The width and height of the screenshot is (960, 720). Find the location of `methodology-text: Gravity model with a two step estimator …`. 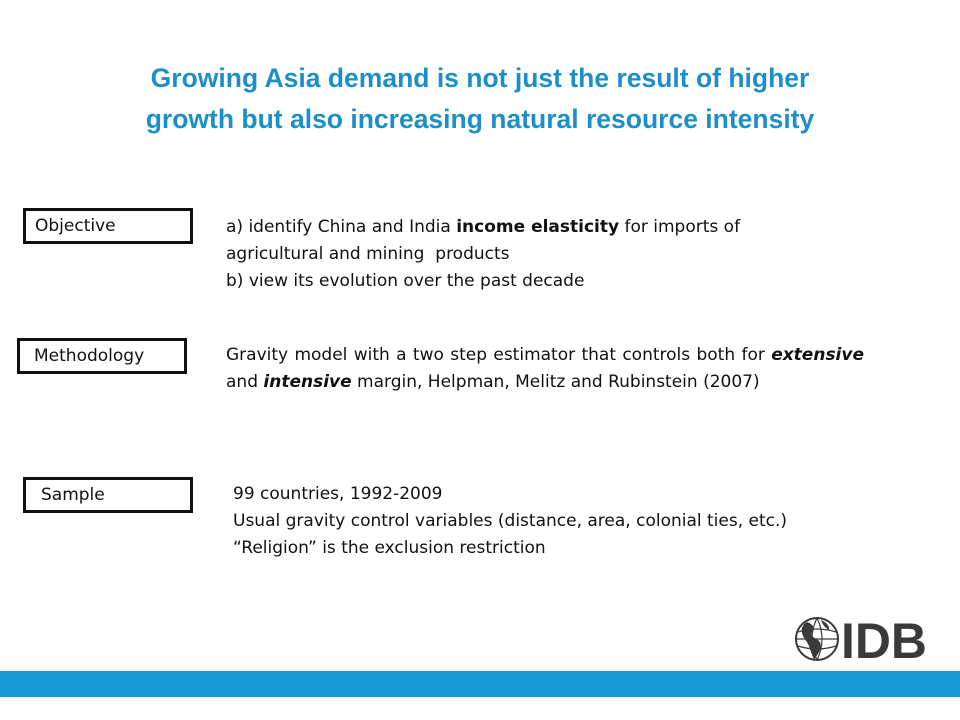

methodology-text: Gravity model with a two step estimator … is located at coordinates (545, 369).